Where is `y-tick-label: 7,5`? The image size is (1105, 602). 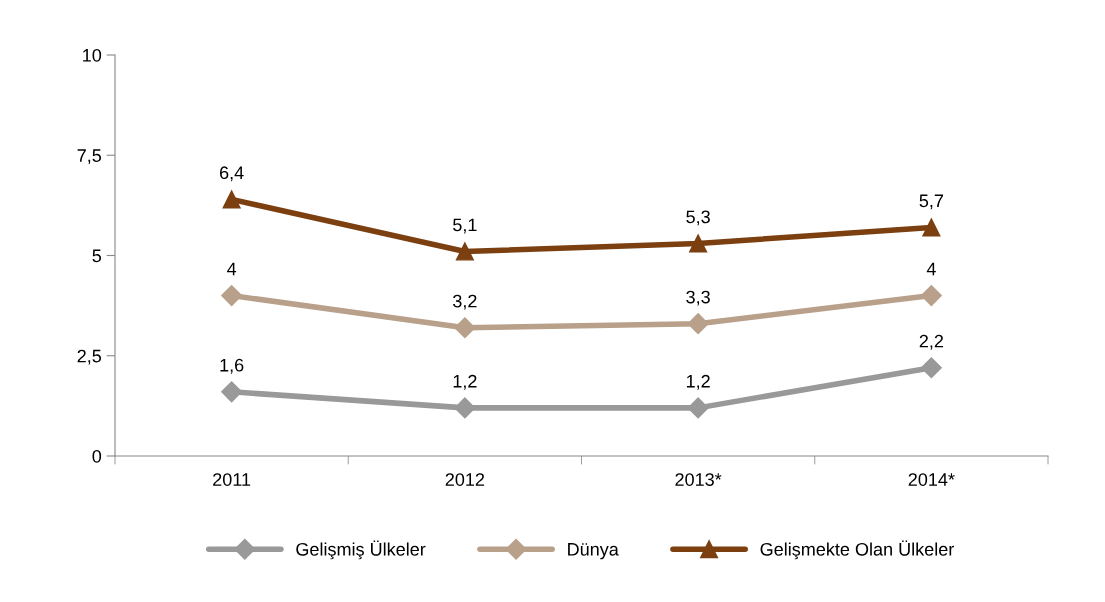 y-tick-label: 7,5 is located at coordinates (89, 157).